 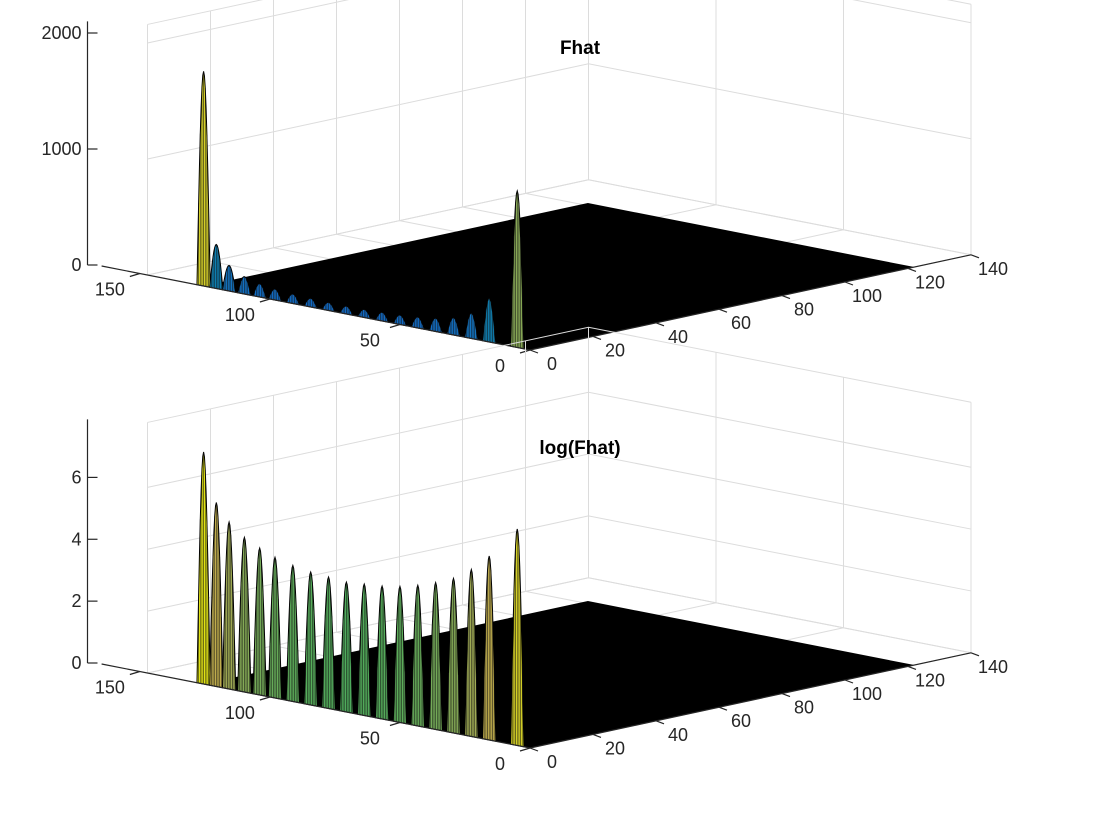 What do you see at coordinates (76, 539) in the screenshot?
I see `z-tick-label: 4` at bounding box center [76, 539].